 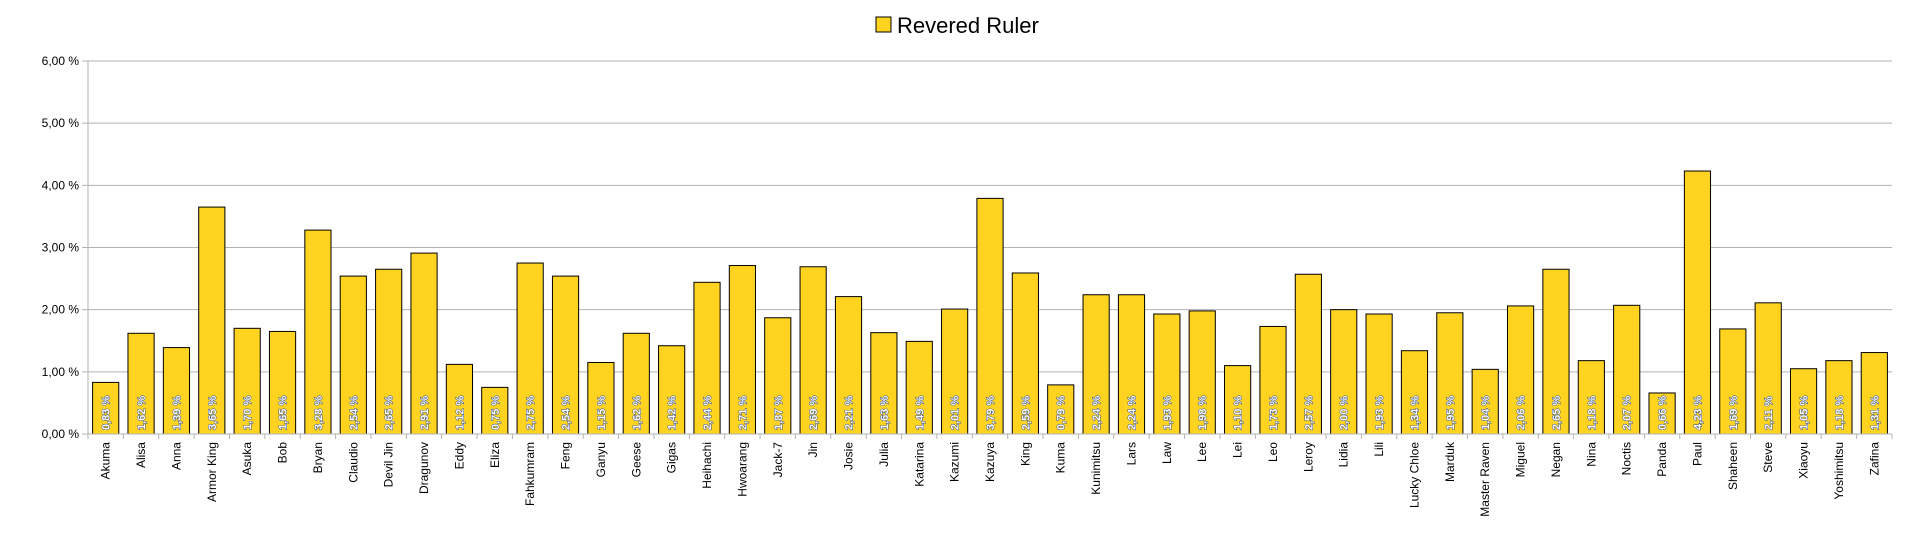 I want to click on y-tick-label: 4,00 %, so click(x=61, y=185).